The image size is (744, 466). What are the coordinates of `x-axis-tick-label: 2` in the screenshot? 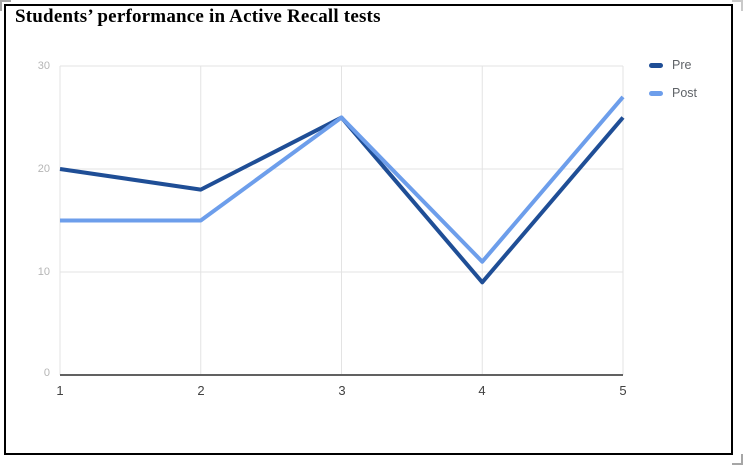 It's located at (201, 390).